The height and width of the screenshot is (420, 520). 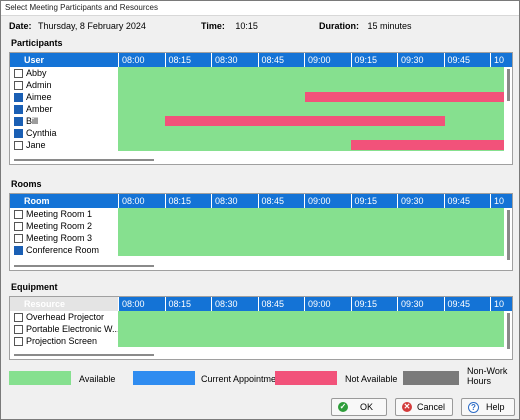 I want to click on help-icon: ?, so click(x=473, y=407).